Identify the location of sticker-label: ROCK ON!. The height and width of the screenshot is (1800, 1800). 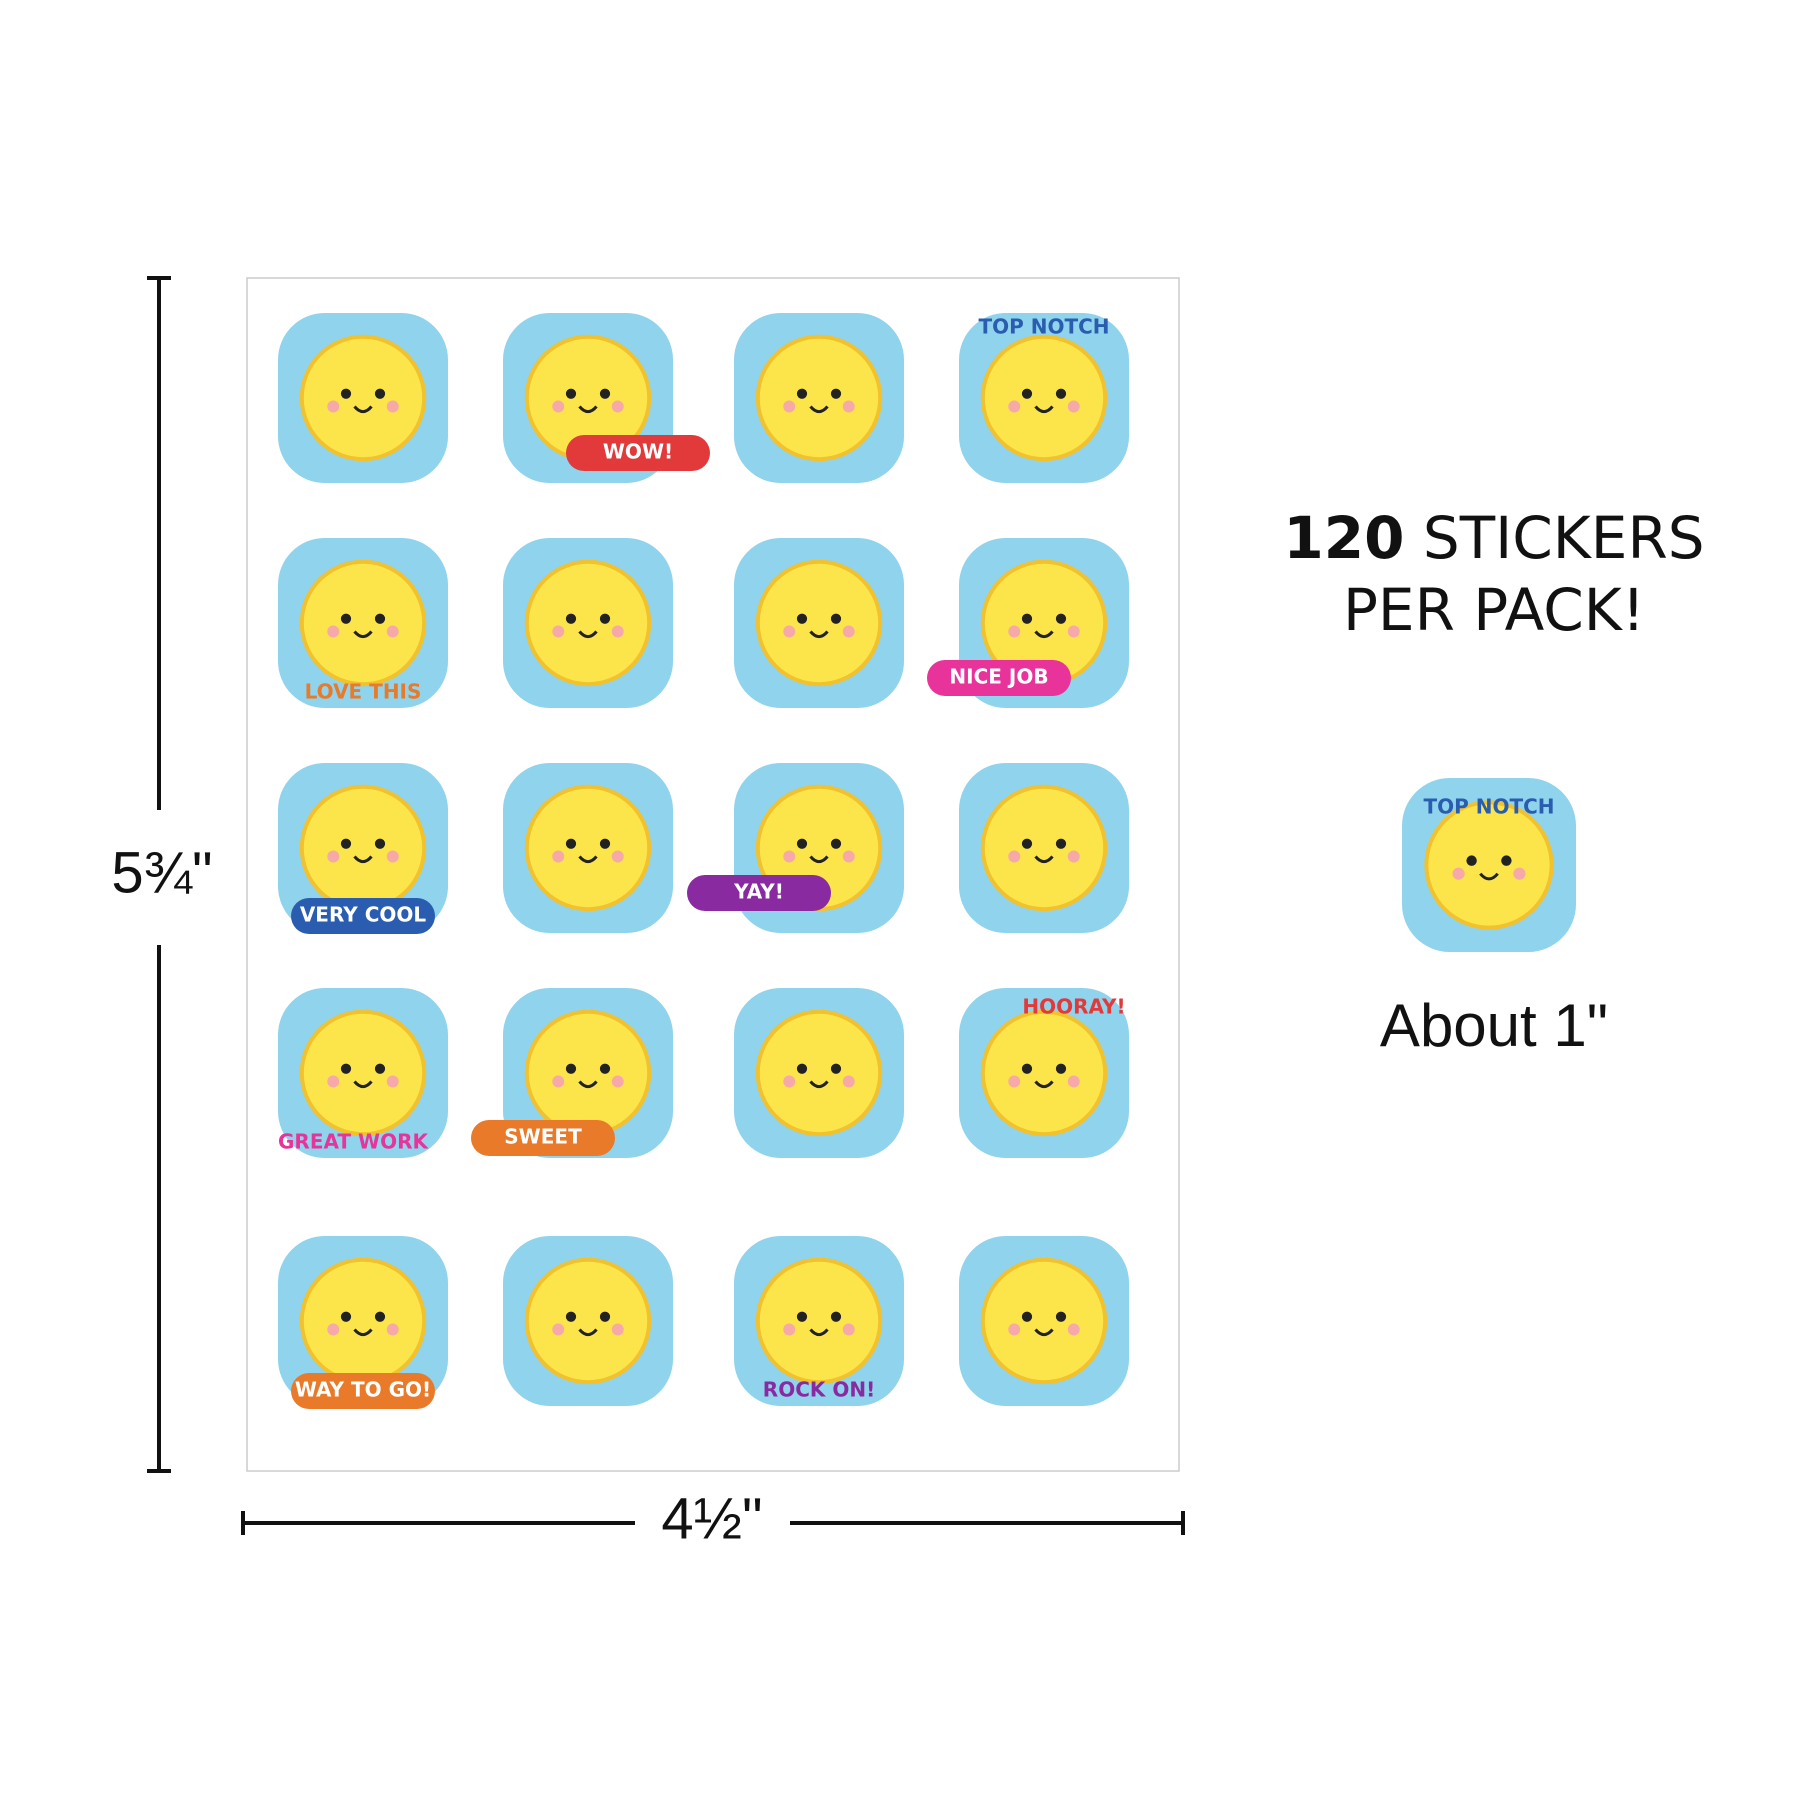
(819, 1390).